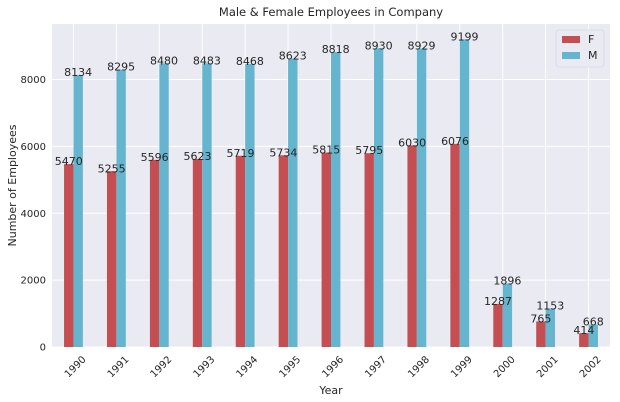  What do you see at coordinates (76, 367) in the screenshot?
I see `x-tick-label: 1990` at bounding box center [76, 367].